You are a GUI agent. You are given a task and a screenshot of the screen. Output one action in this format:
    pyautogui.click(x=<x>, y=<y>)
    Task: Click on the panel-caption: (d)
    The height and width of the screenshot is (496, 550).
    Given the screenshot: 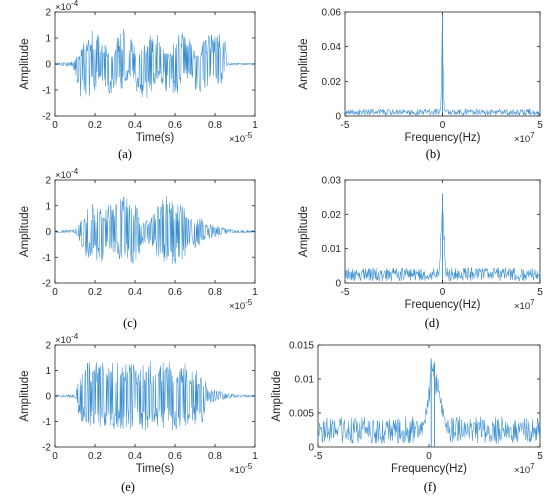 What is the action you would take?
    pyautogui.click(x=432, y=323)
    